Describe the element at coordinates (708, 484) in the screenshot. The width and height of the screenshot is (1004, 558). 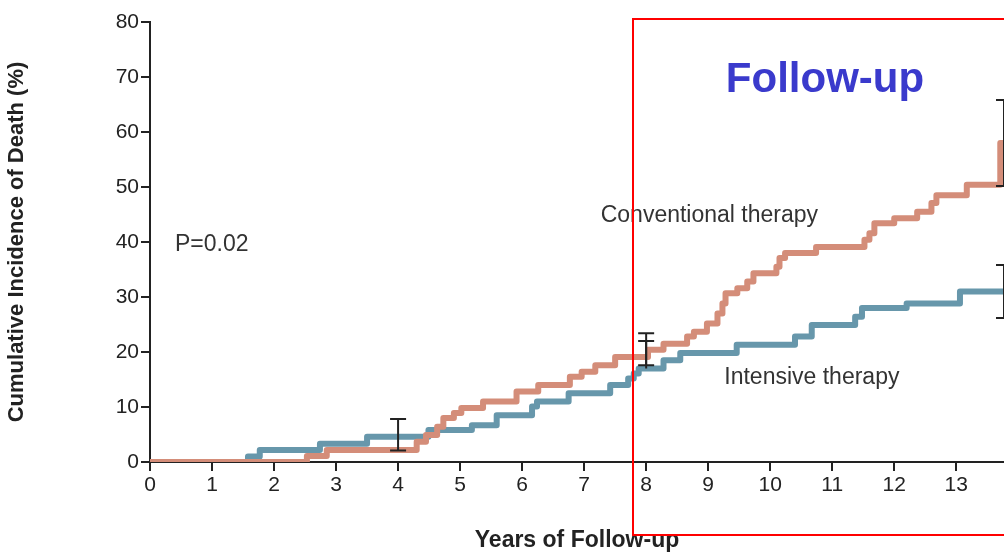
I see `x-tick-label: 9` at that location.